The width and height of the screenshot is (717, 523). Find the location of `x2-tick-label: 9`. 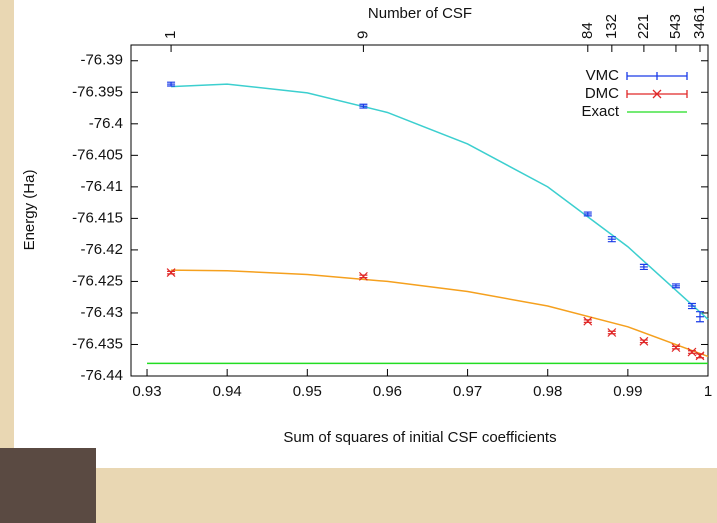

x2-tick-label: 9 is located at coordinates (362, 35).